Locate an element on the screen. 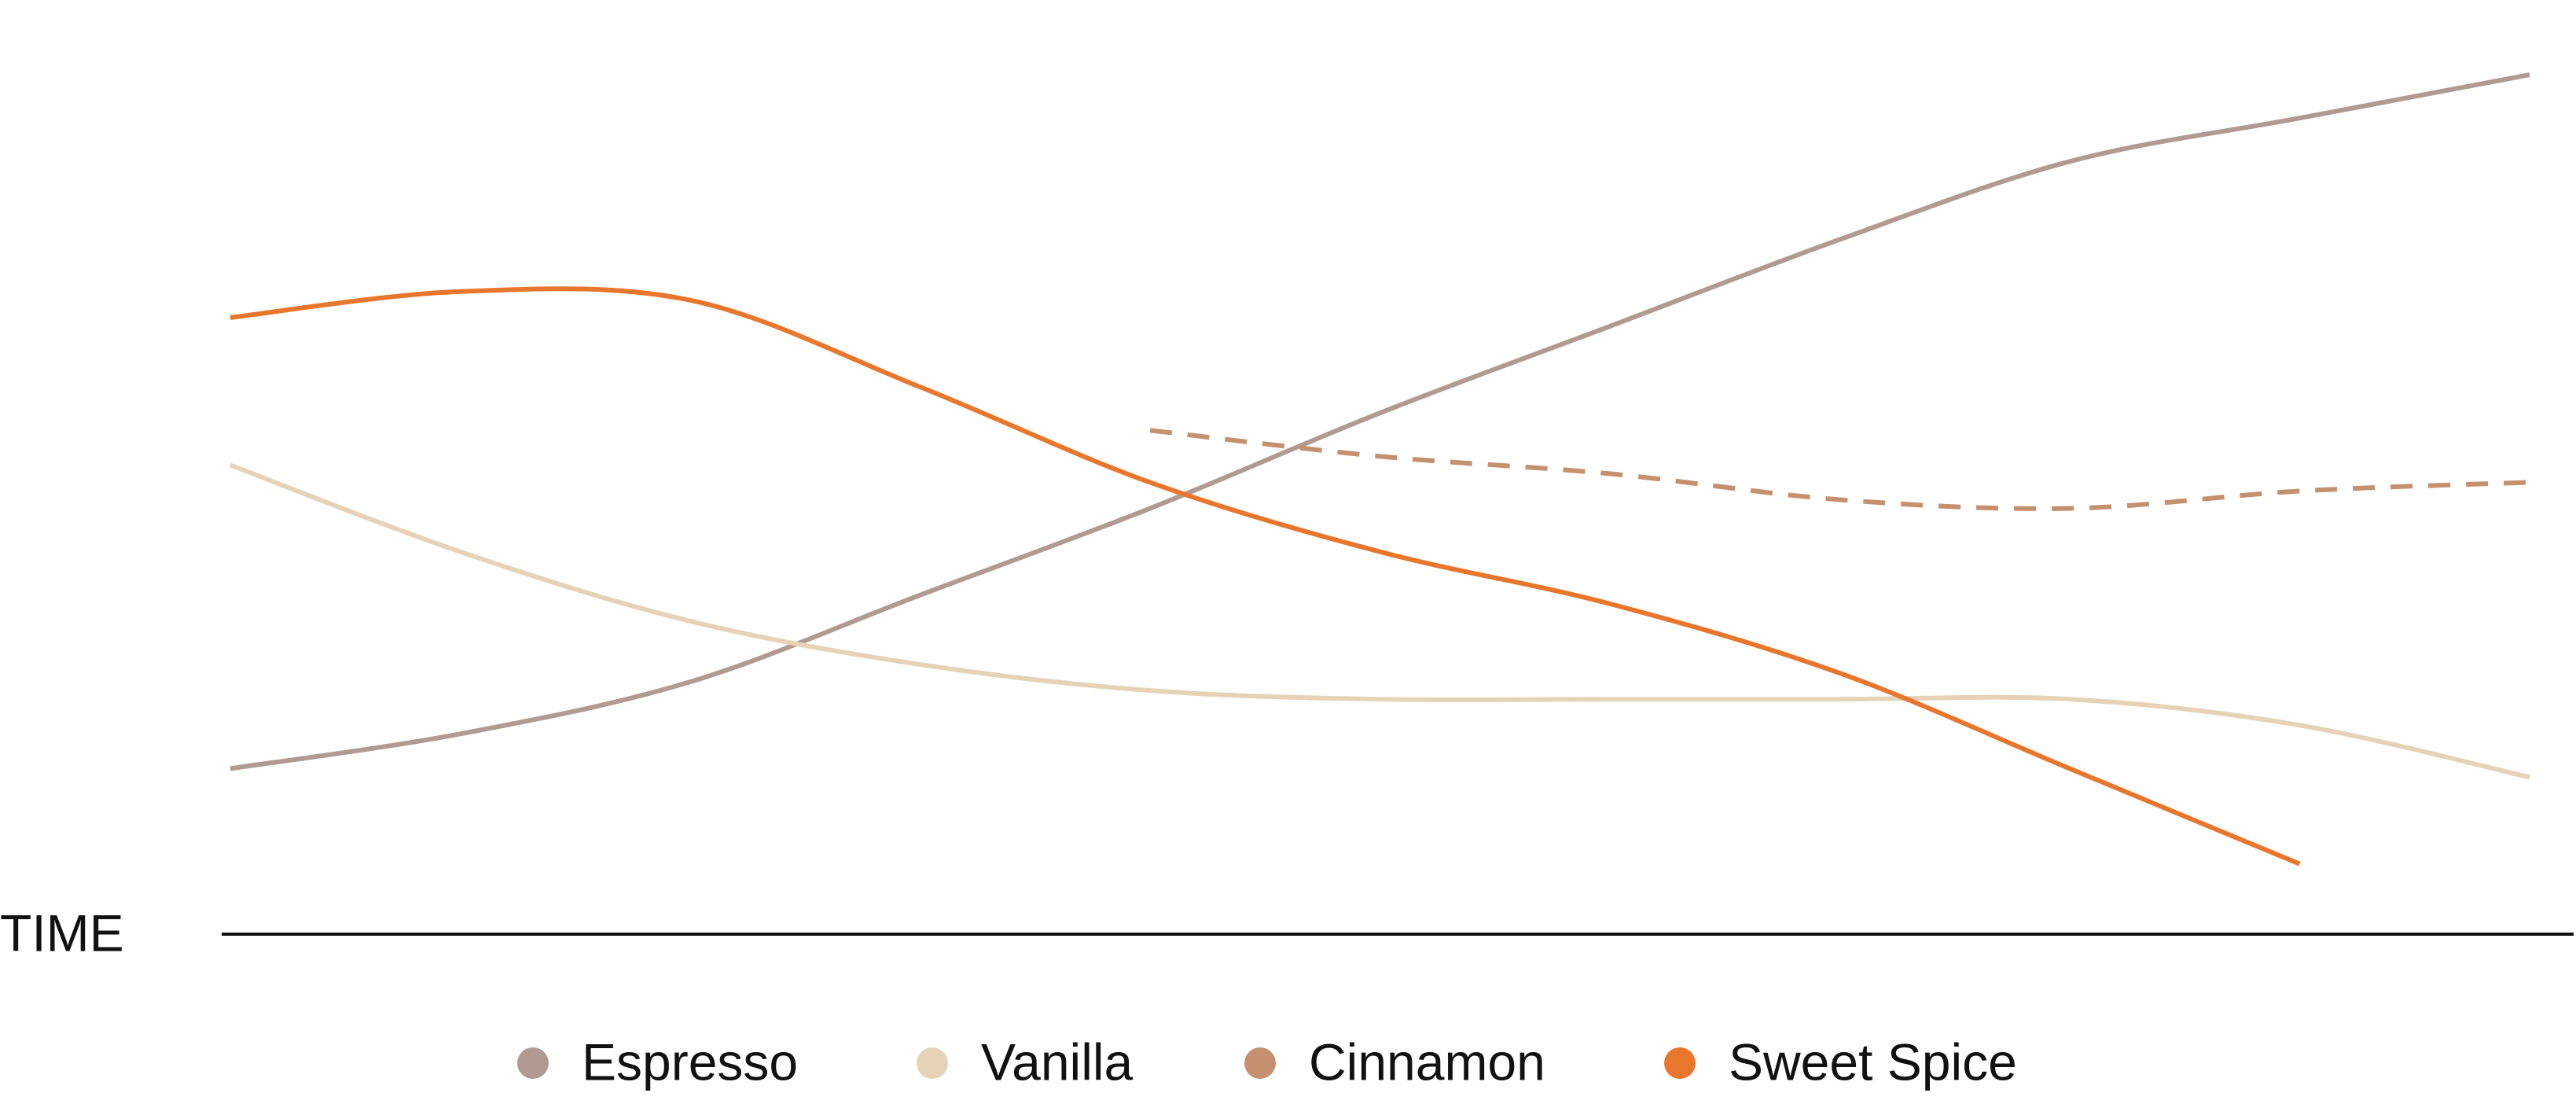 This screenshot has width=2576, height=1104. legend-label: Vanilla is located at coordinates (1057, 1061).